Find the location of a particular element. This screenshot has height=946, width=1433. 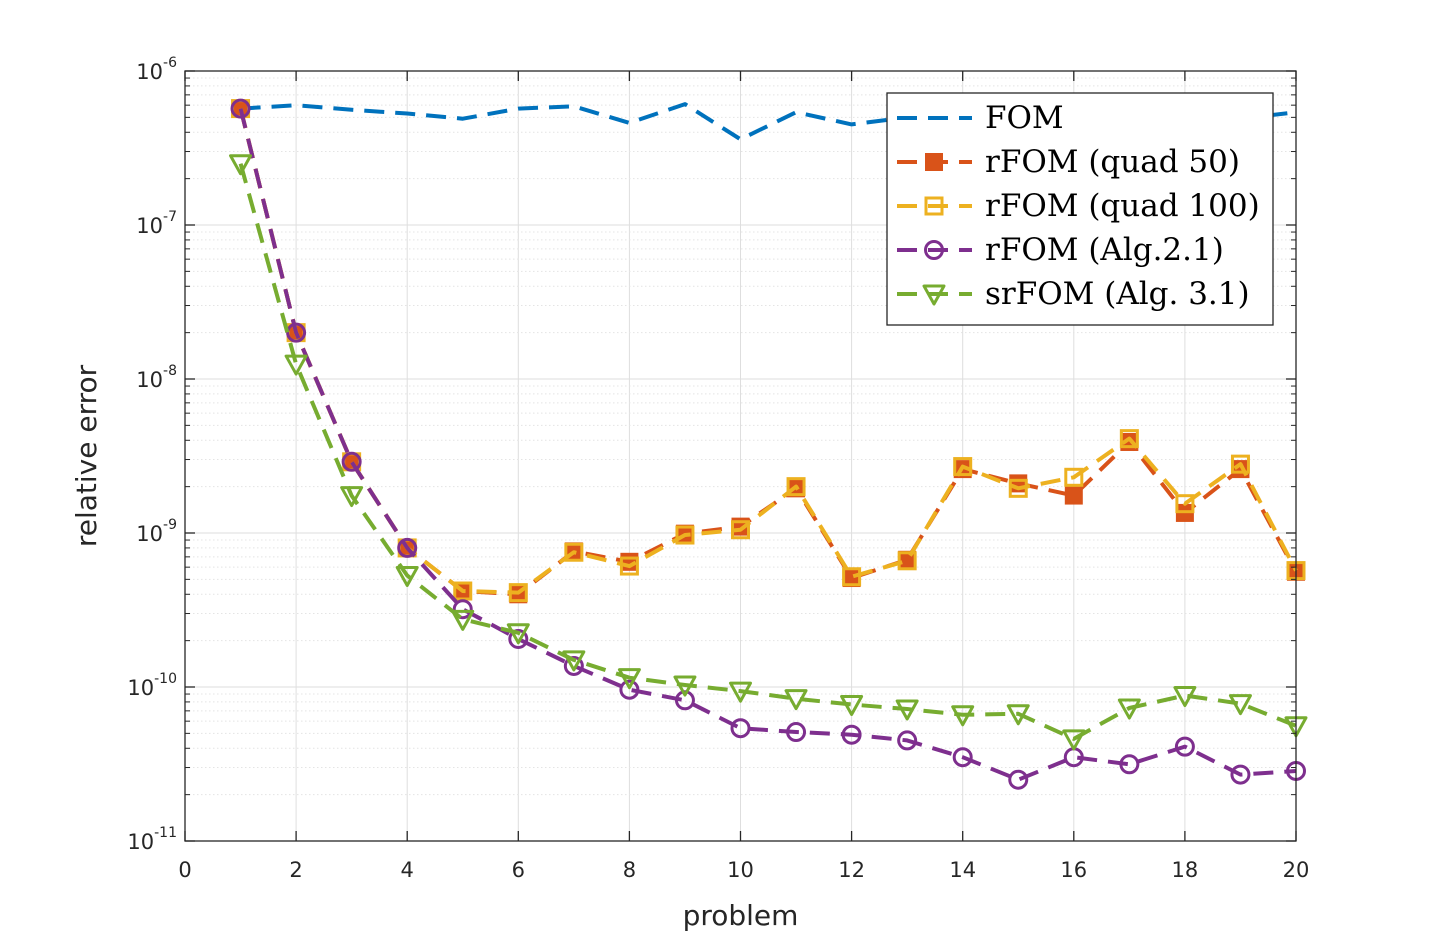

x-tick-label: 0 is located at coordinates (184, 870).